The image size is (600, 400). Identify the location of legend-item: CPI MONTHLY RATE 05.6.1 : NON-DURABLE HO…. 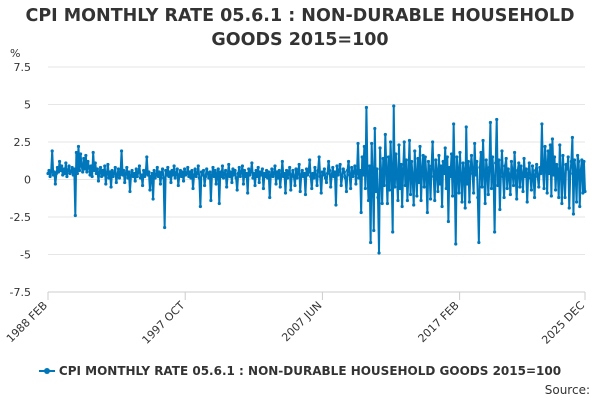
(299, 371).